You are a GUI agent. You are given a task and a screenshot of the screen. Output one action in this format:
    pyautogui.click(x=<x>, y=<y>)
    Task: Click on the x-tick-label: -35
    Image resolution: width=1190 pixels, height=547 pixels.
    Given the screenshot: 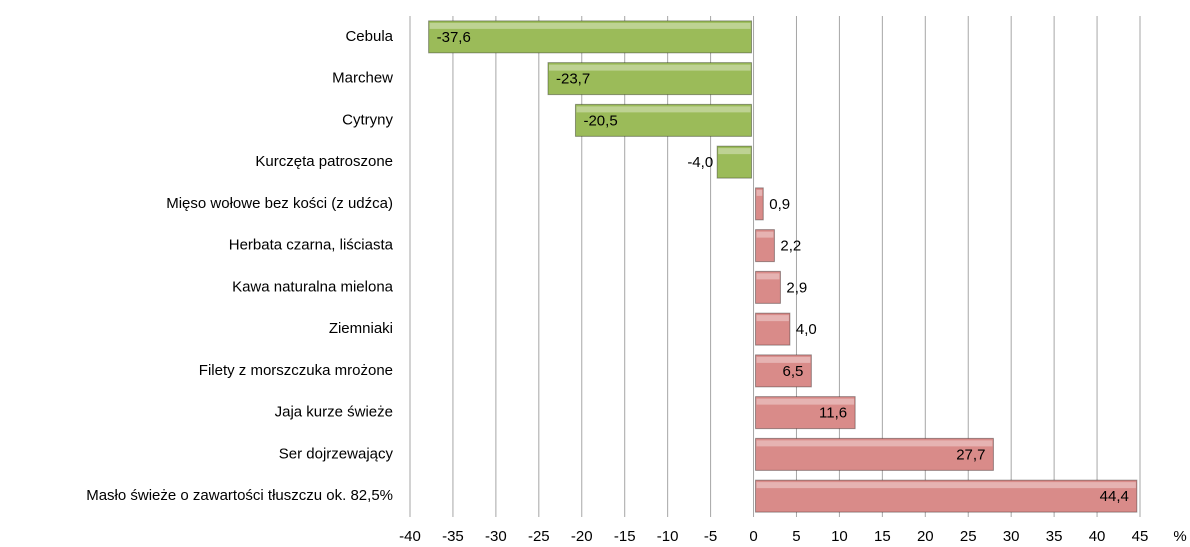 What is the action you would take?
    pyautogui.click(x=453, y=536)
    